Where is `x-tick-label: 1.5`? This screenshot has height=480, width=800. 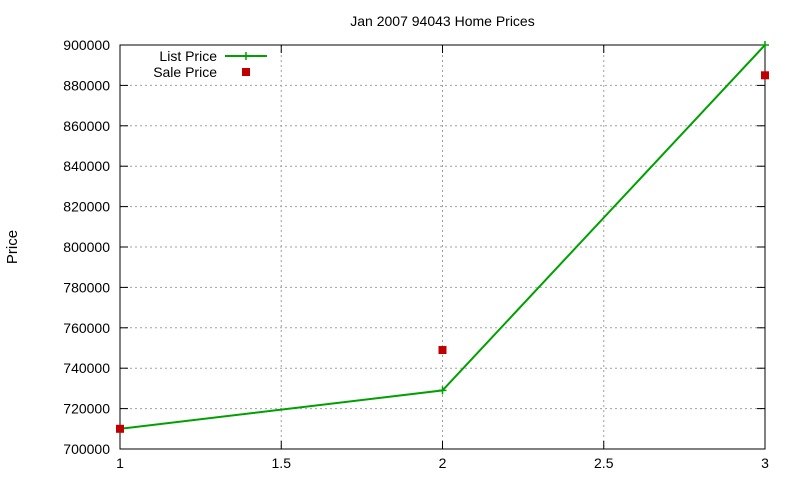 x-tick-label: 1.5 is located at coordinates (282, 463).